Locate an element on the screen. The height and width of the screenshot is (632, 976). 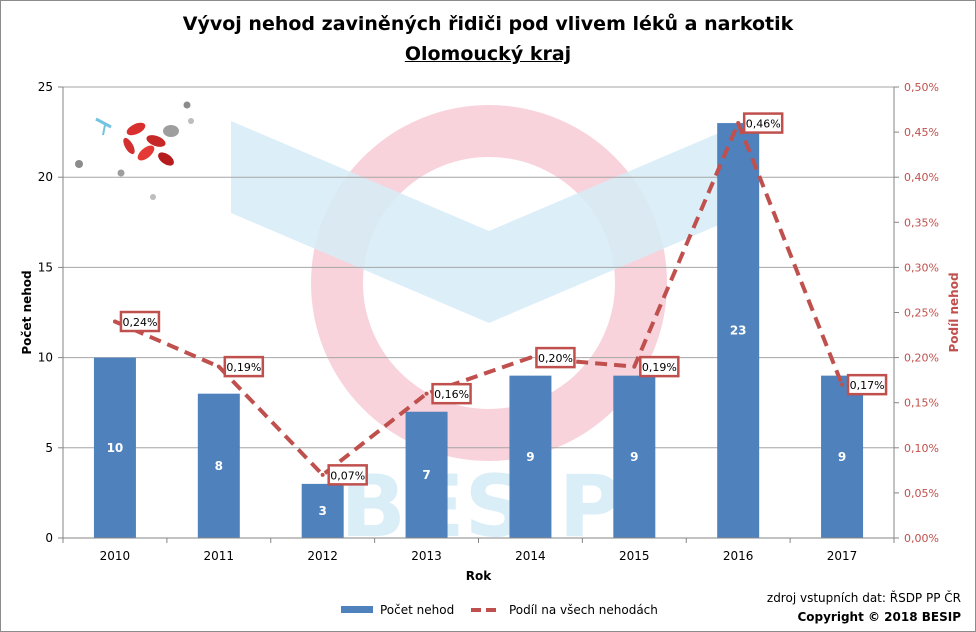
legend-label-bars: Počet nehod is located at coordinates (417, 610).